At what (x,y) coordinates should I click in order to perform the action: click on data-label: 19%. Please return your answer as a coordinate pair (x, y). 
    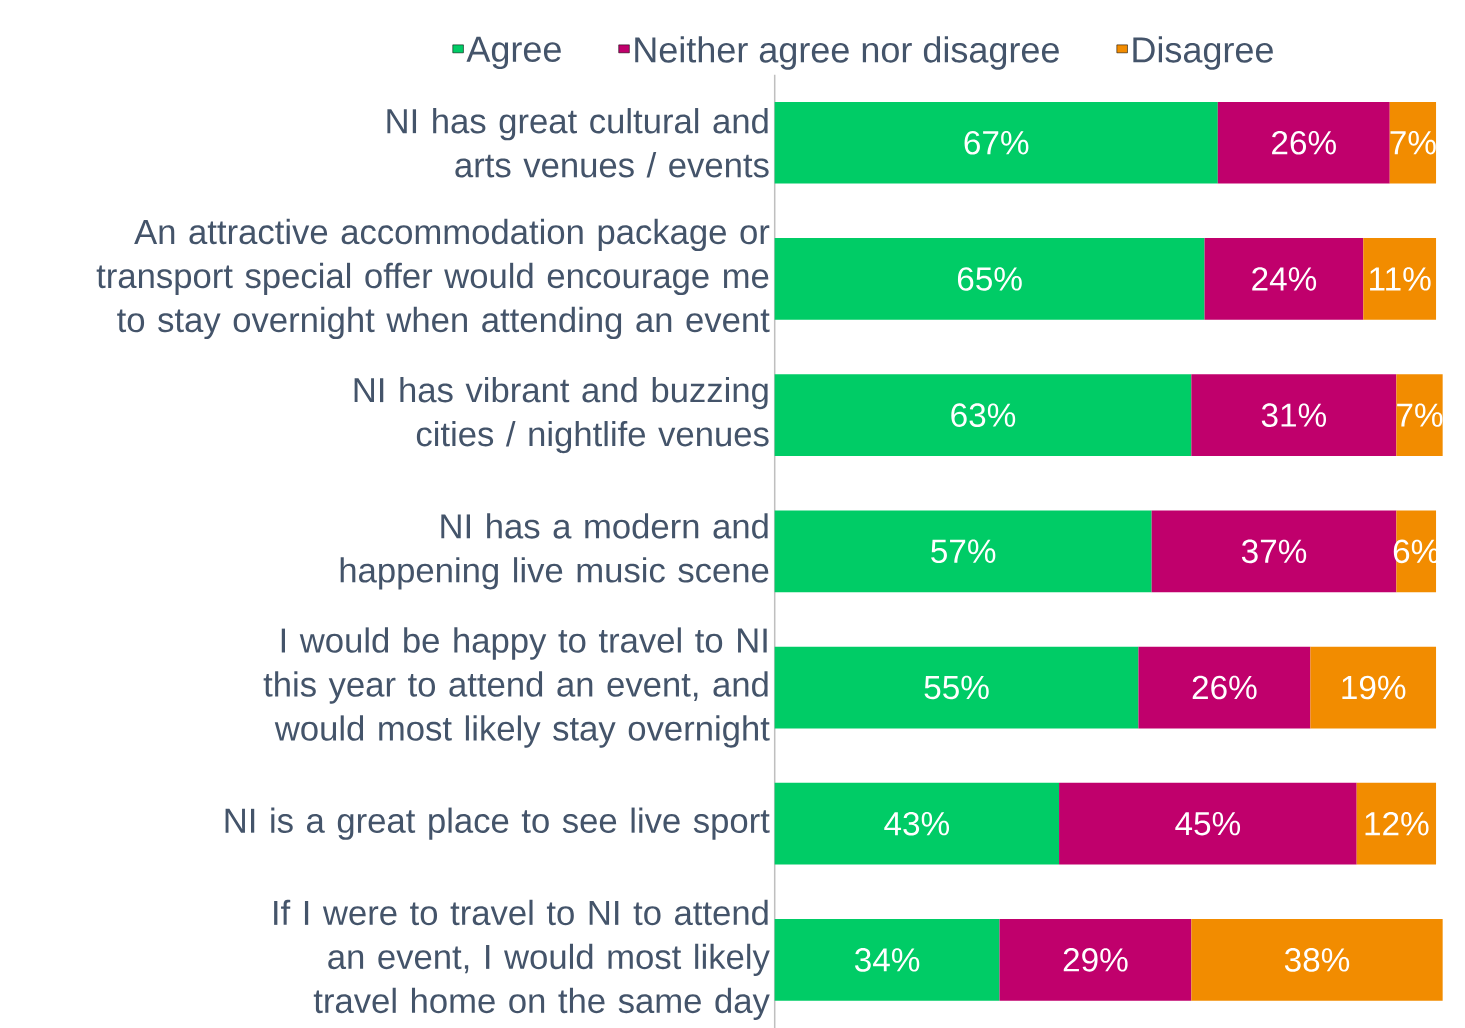
    Looking at the image, I should click on (1374, 687).